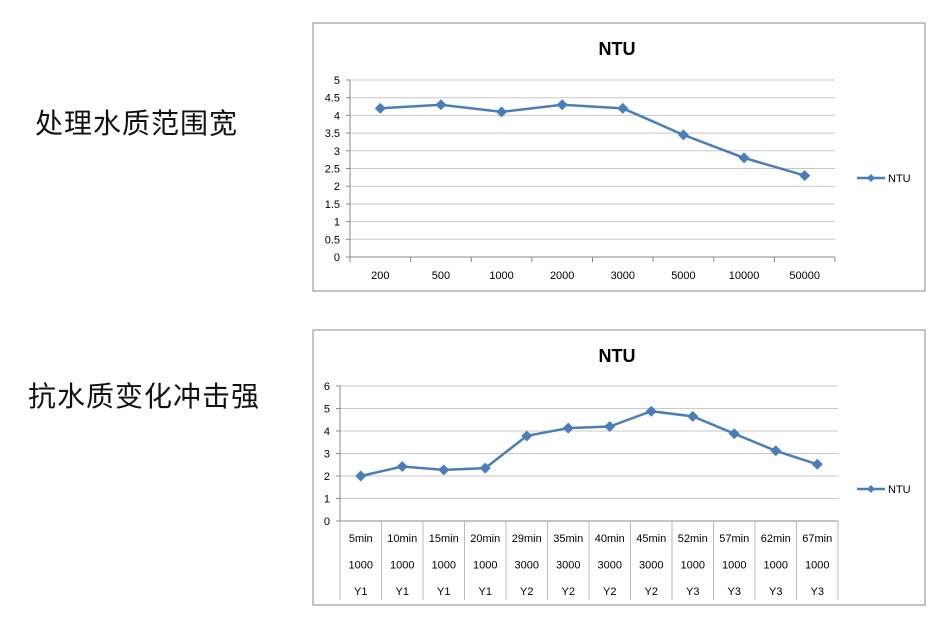  Describe the element at coordinates (332, 99) in the screenshot. I see `y-tick-label: 4.5` at that location.